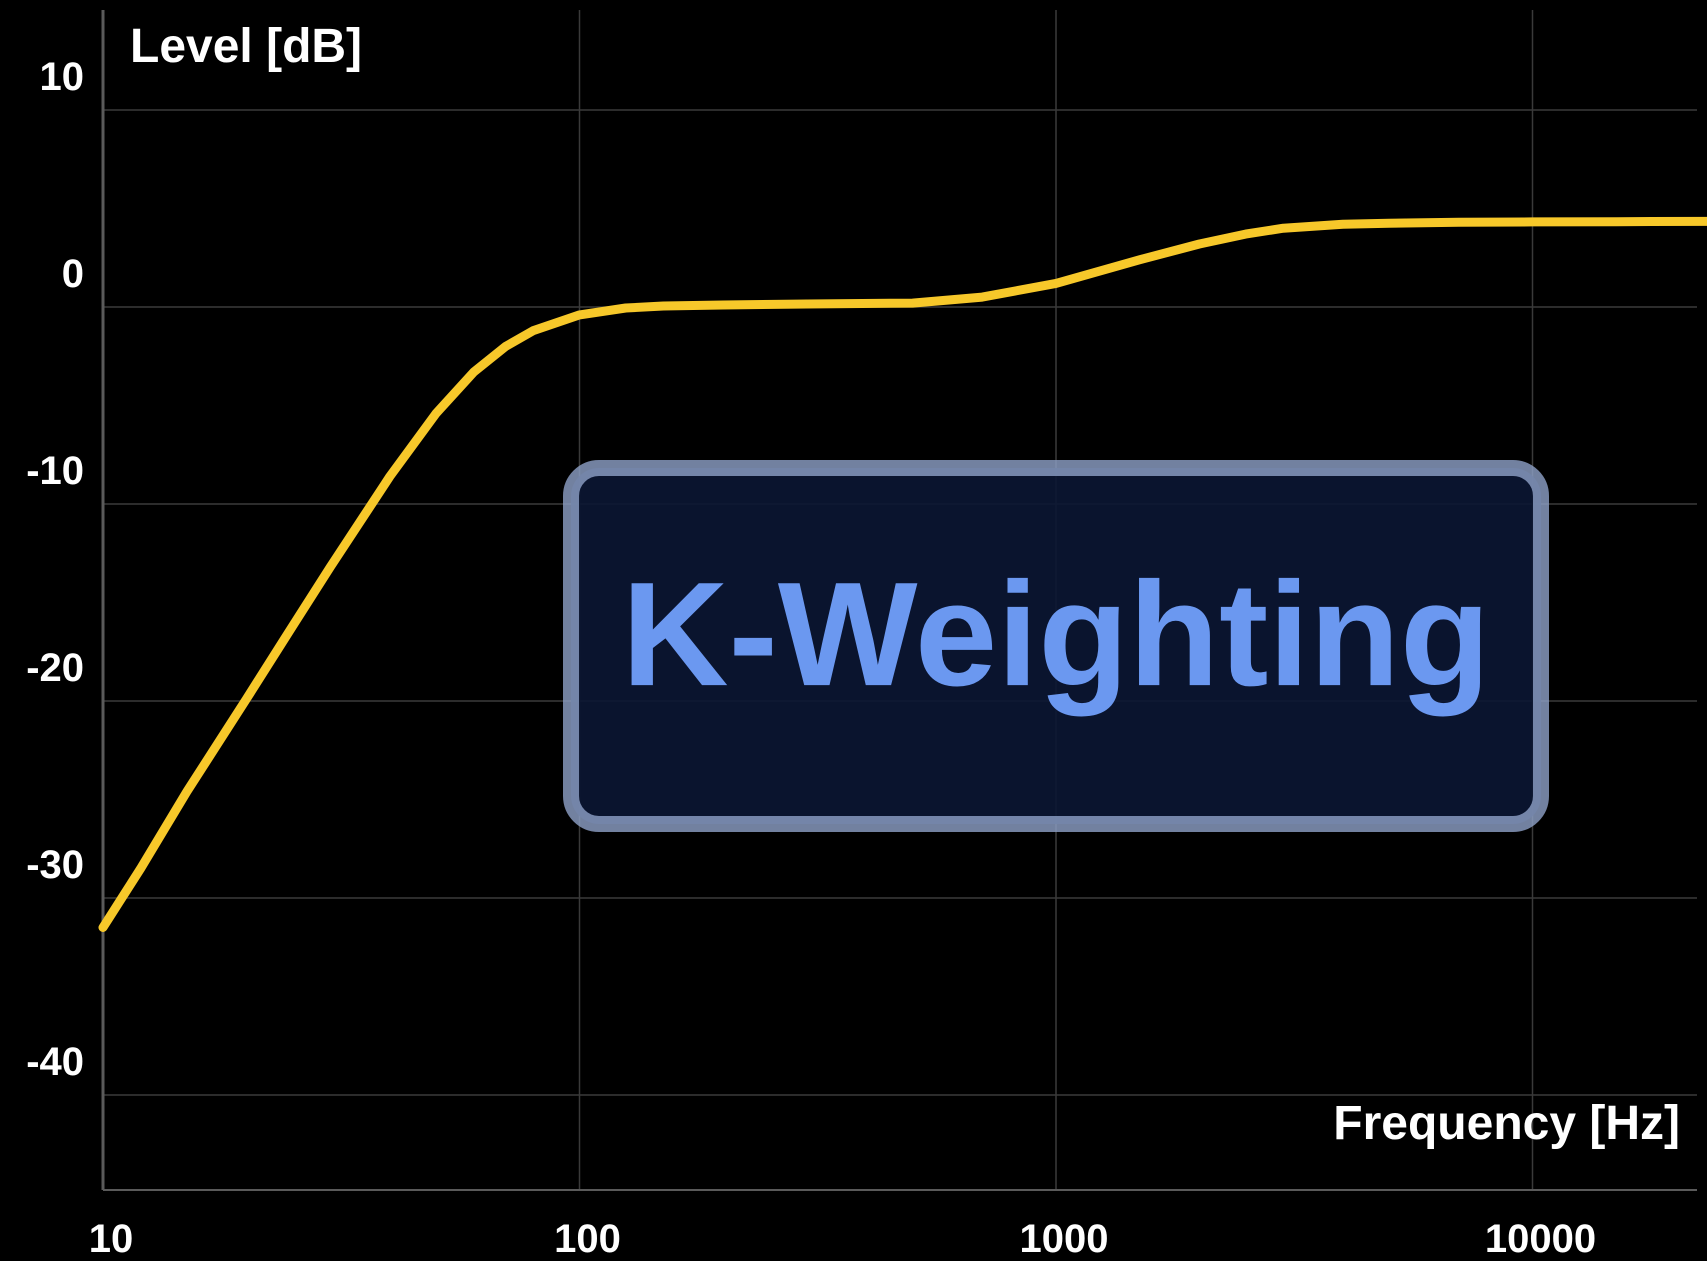  Describe the element at coordinates (55, 471) in the screenshot. I see `y-tick-label: -10` at that location.